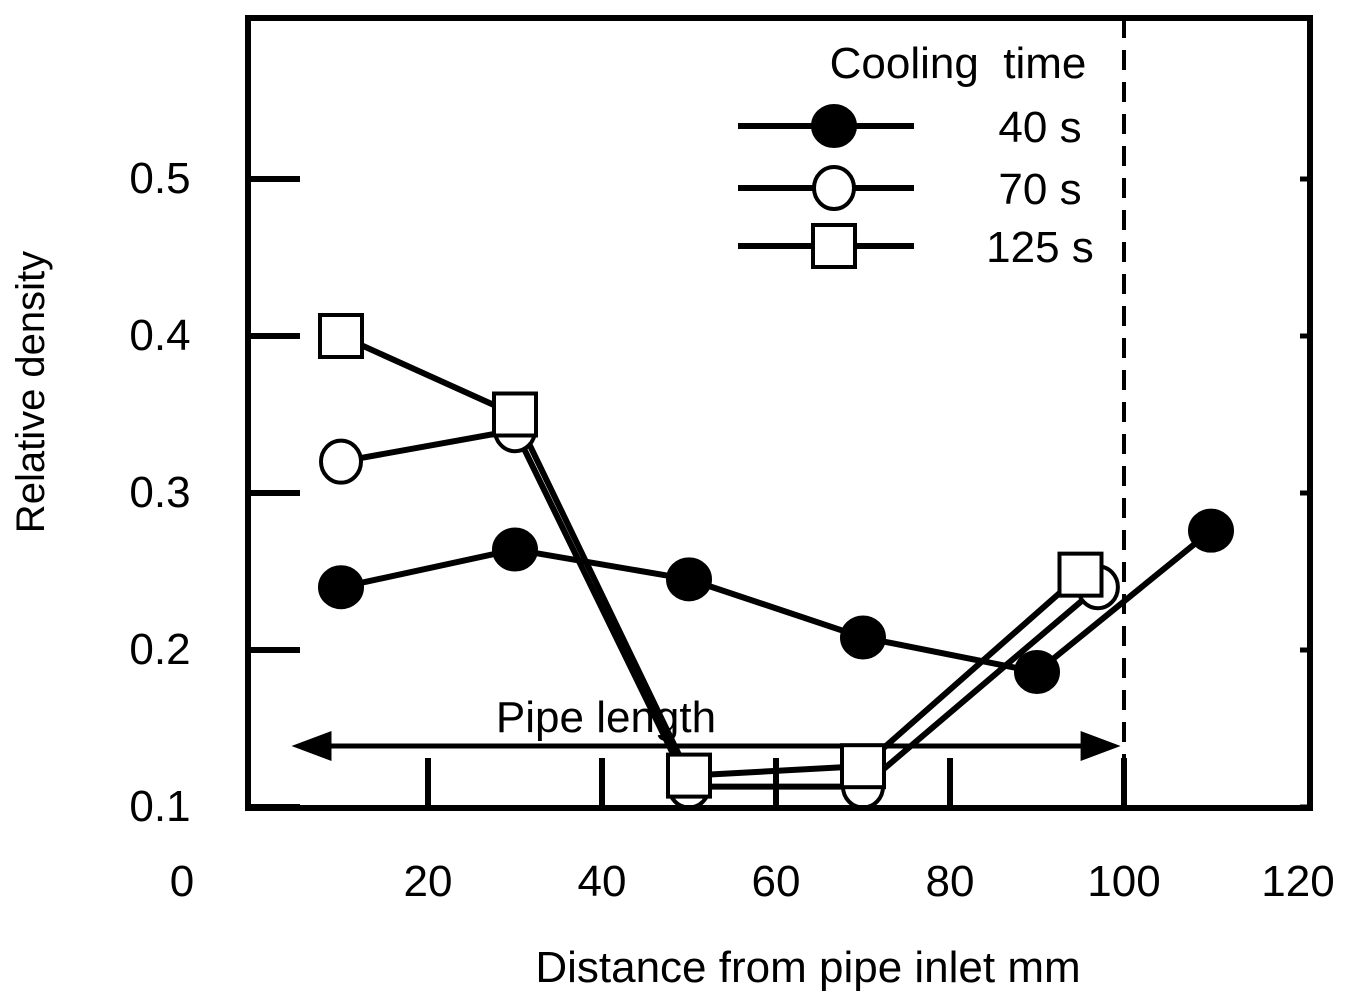  What do you see at coordinates (159, 335) in the screenshot?
I see `y-tick-label: 0.4` at bounding box center [159, 335].